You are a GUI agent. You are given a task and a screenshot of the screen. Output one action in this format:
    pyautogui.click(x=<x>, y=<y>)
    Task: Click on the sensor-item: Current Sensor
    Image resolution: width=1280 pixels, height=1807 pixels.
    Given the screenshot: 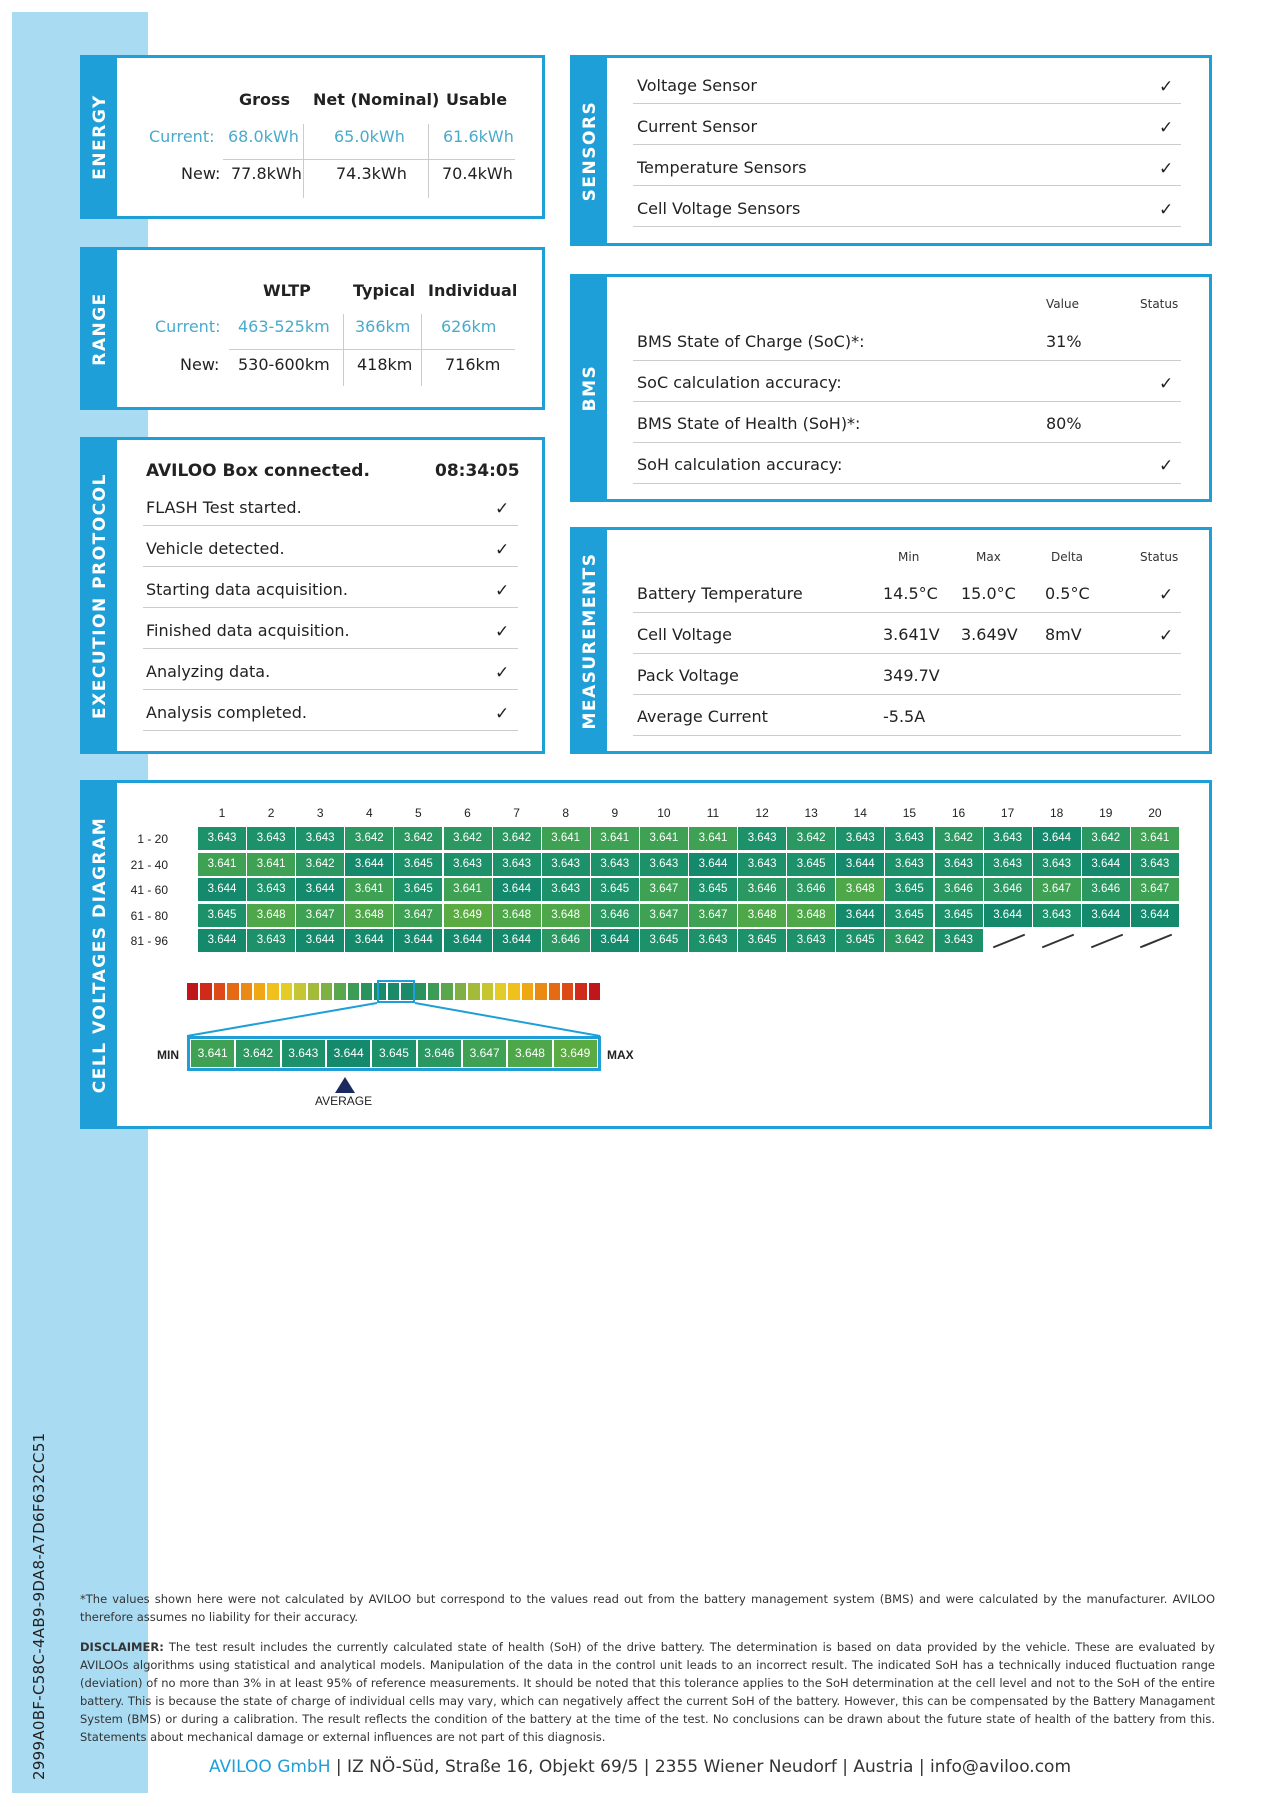 What is the action you would take?
    pyautogui.click(x=697, y=126)
    